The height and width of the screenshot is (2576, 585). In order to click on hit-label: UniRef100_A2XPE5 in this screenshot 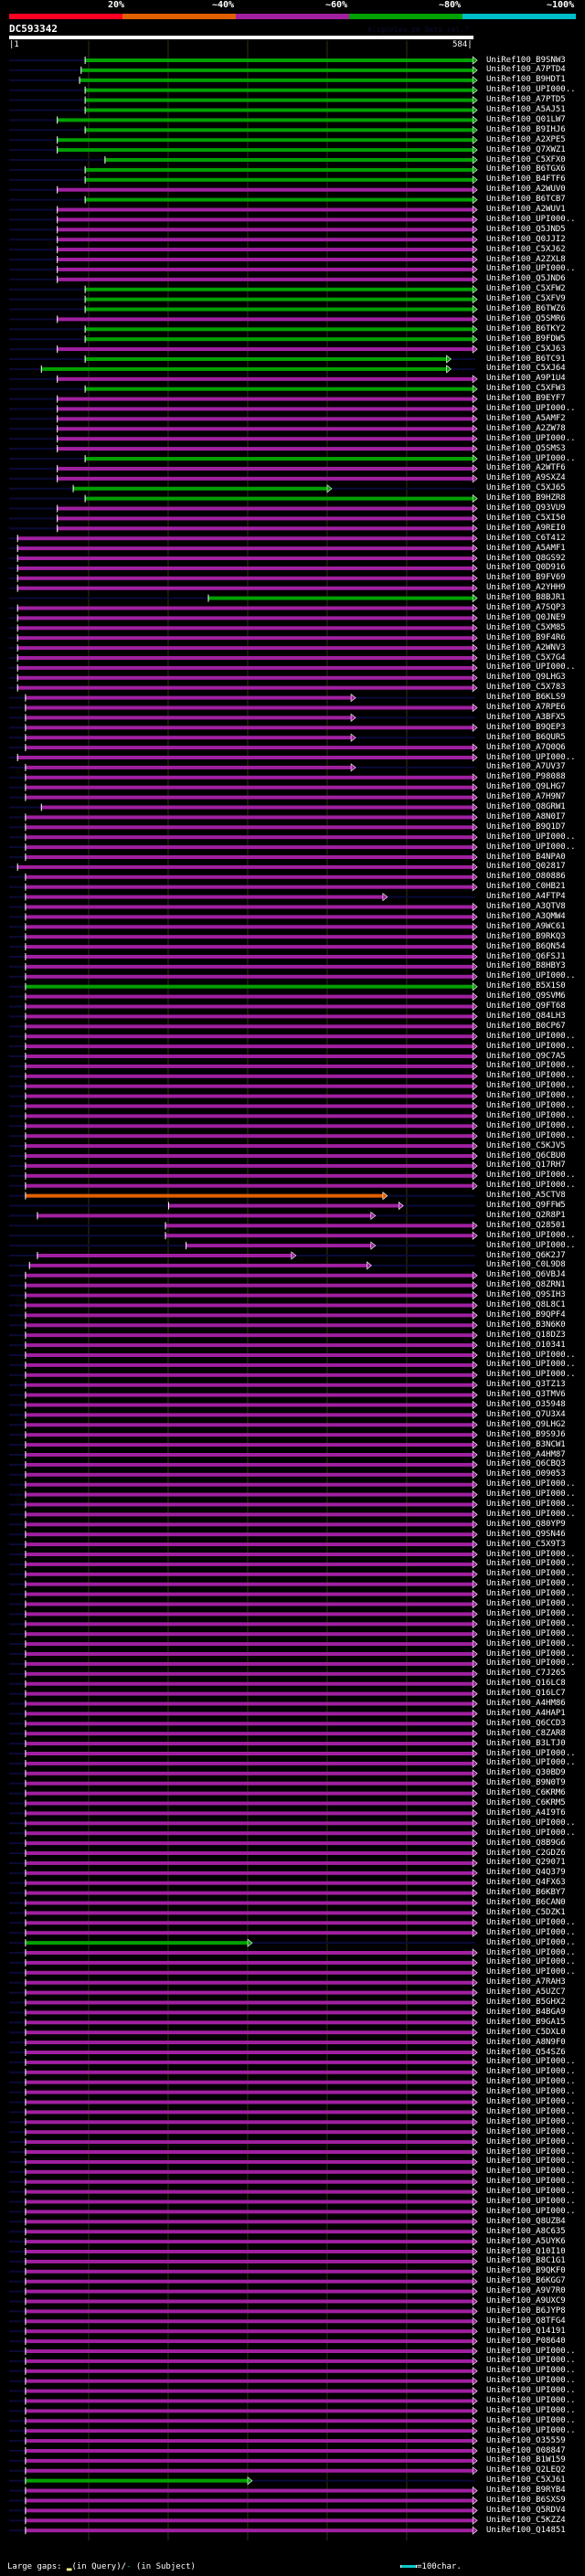, I will do `click(526, 139)`.